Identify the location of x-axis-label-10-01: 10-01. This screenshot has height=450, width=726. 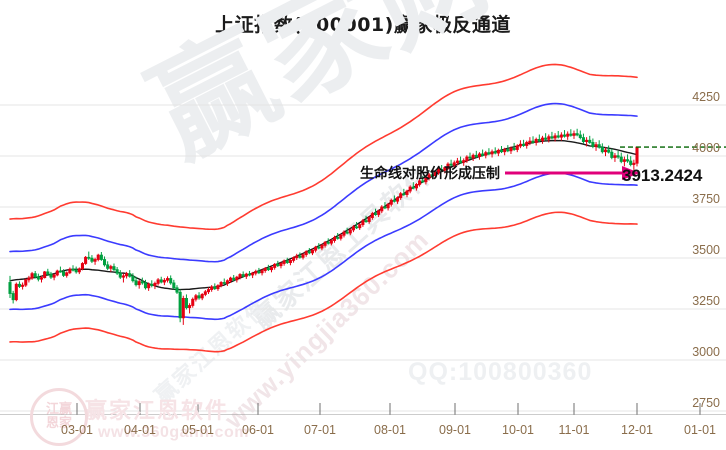
(518, 430).